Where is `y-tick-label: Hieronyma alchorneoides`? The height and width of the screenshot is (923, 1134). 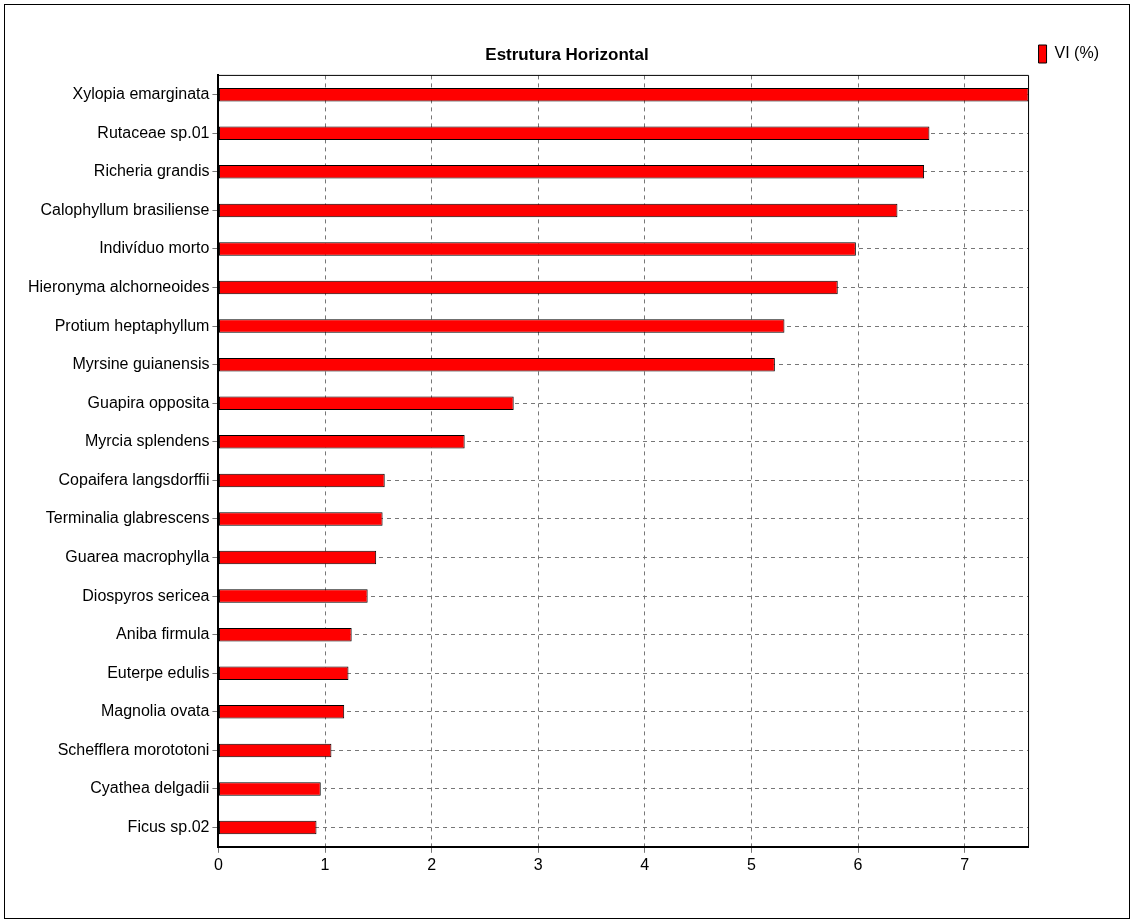 y-tick-label: Hieronyma alchorneoides is located at coordinates (118, 286).